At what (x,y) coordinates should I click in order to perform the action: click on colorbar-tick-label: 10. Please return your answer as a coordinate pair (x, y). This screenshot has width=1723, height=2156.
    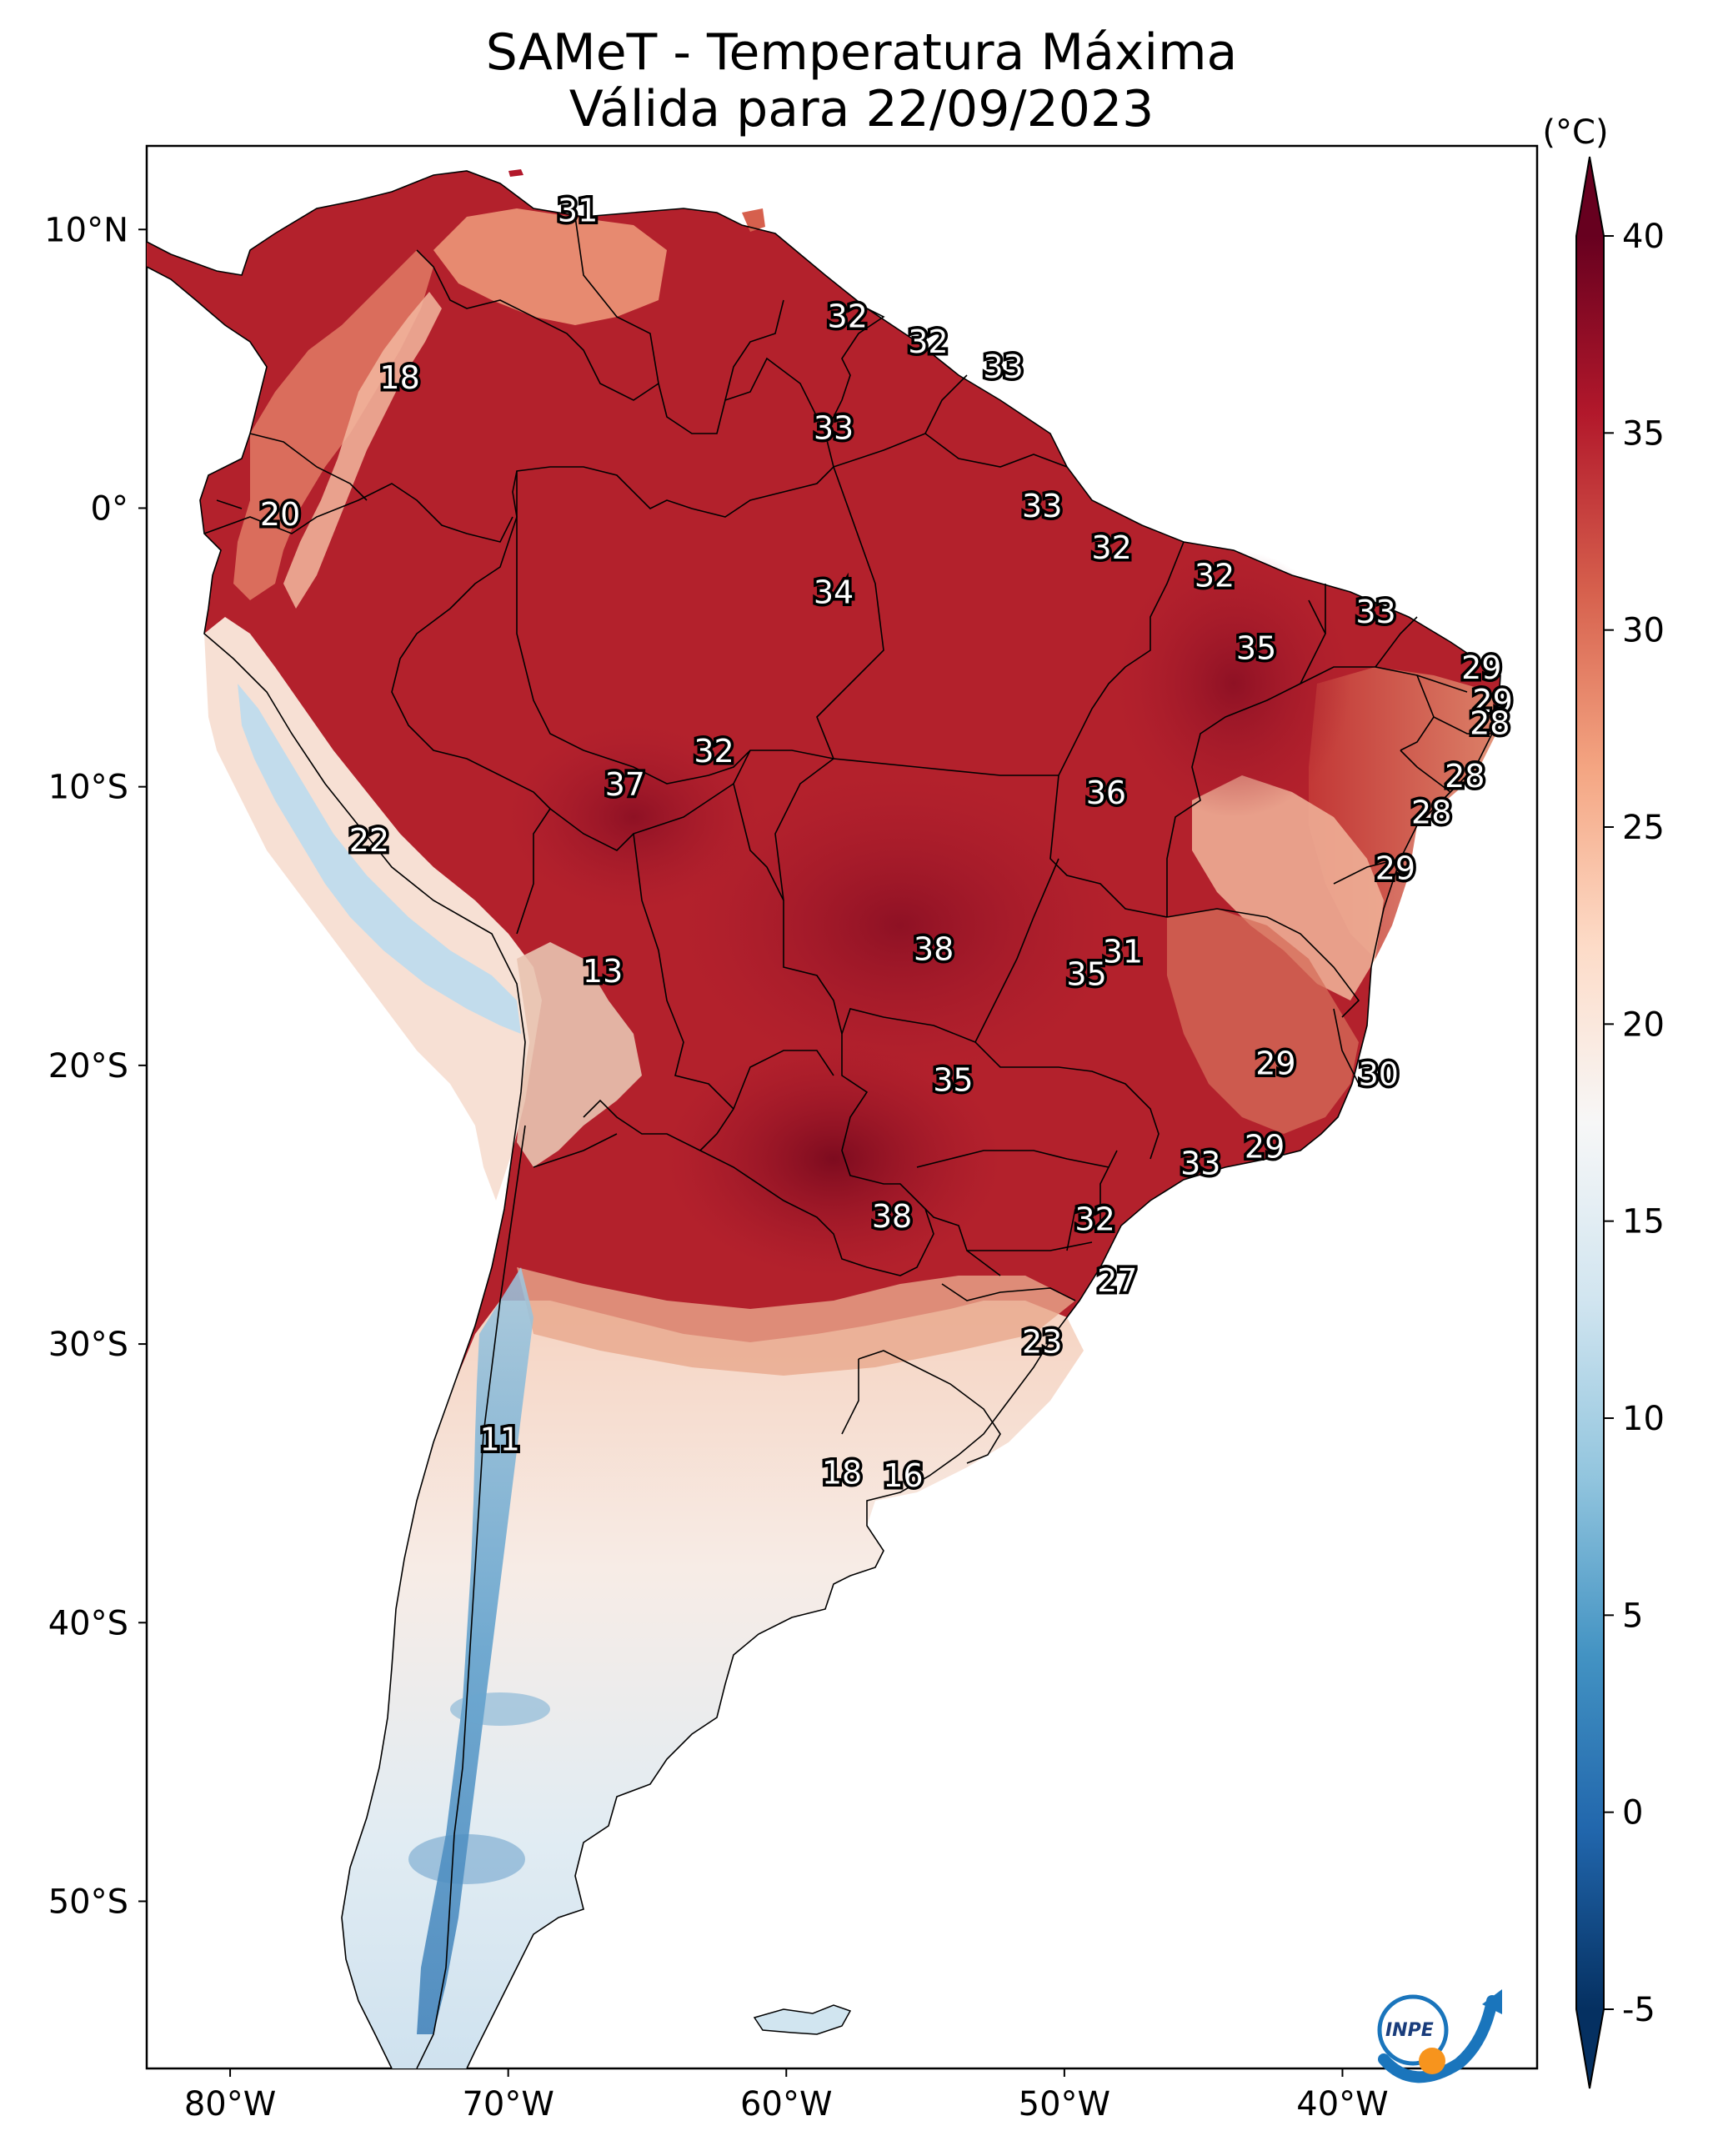
    Looking at the image, I should click on (1643, 1419).